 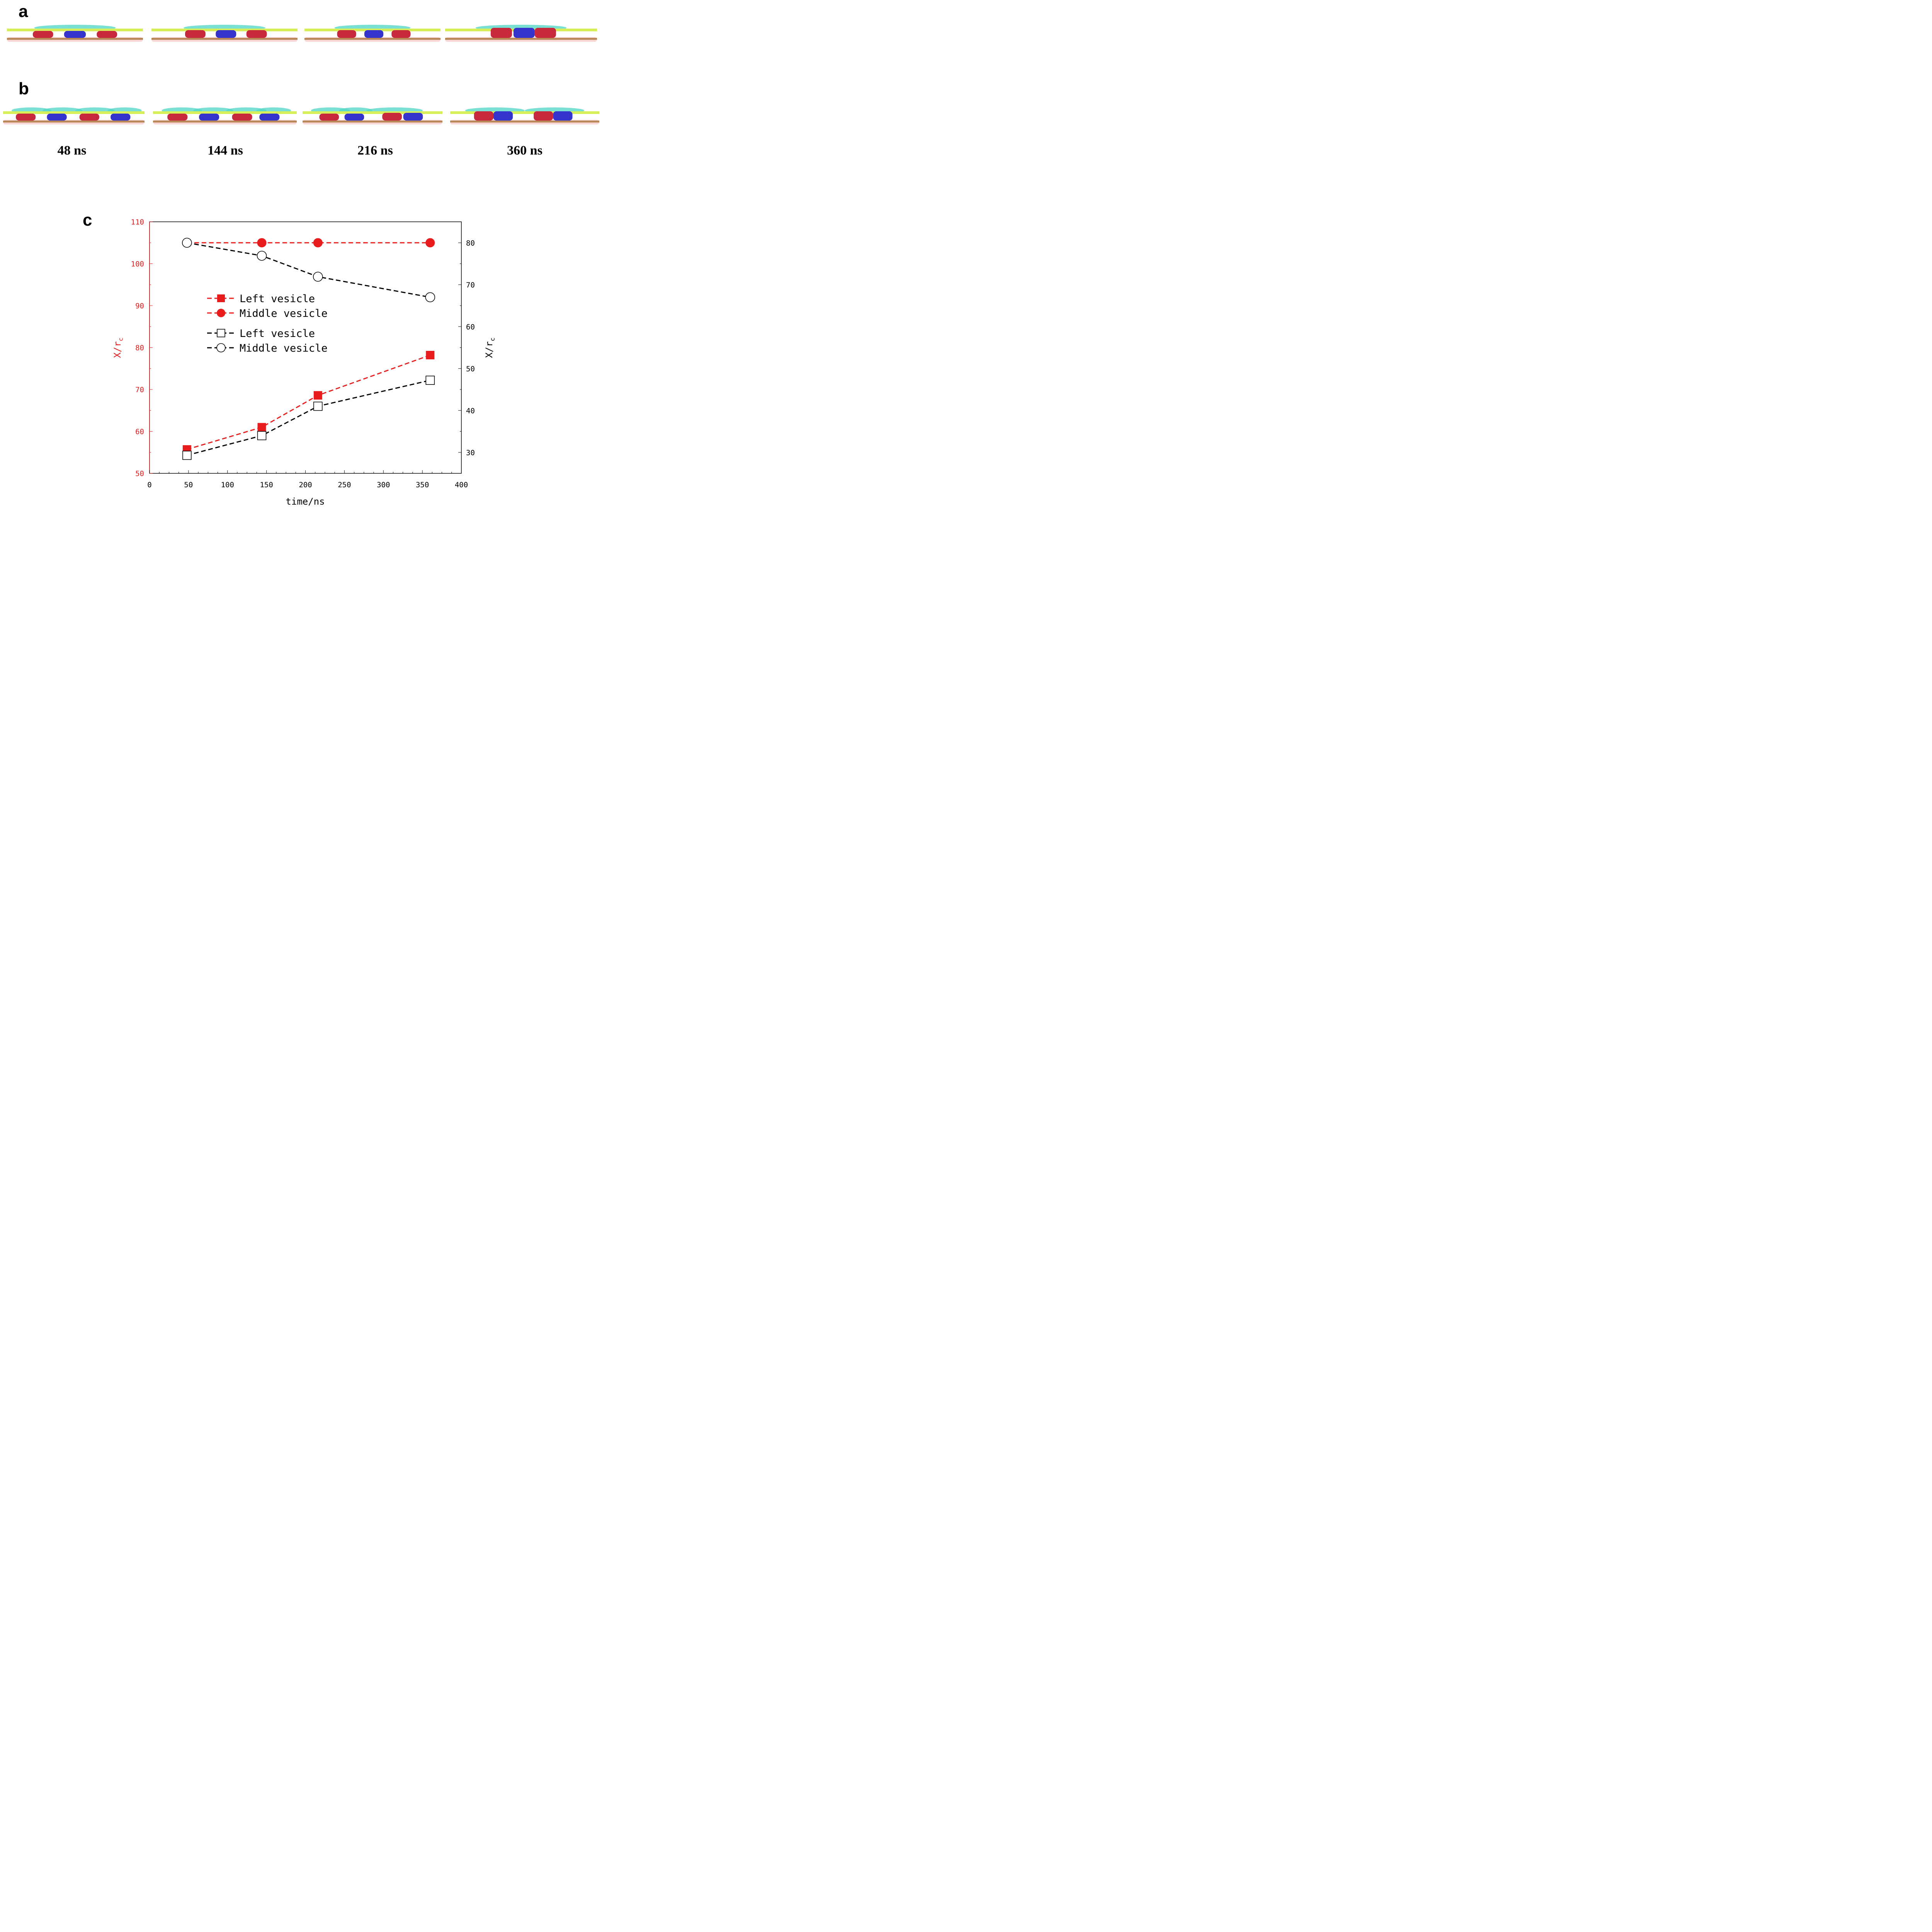 I want to click on x-tick-label: 300, so click(x=383, y=485).